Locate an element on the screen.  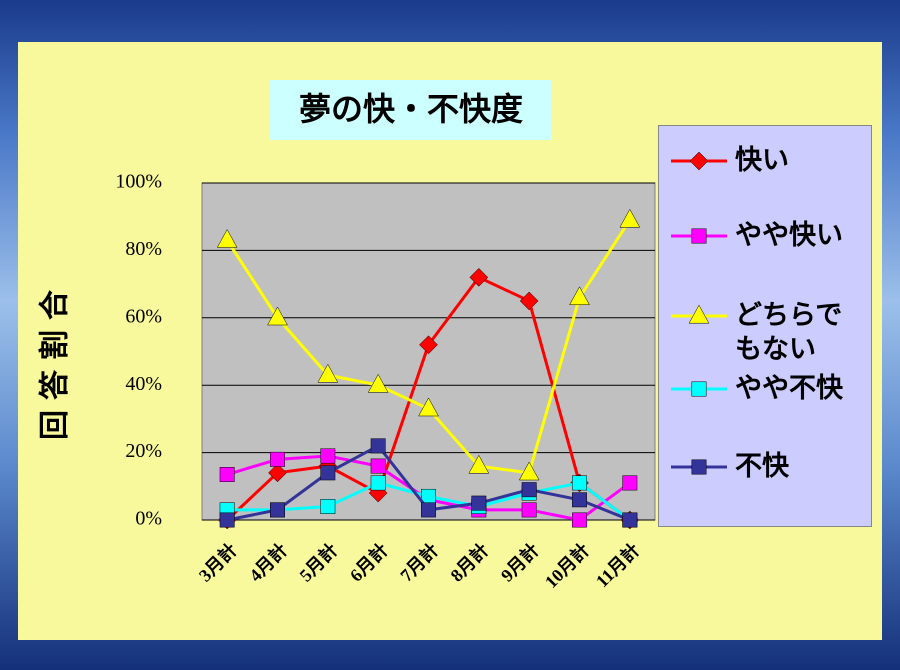
y-tick-label: 100% is located at coordinates (138, 182).